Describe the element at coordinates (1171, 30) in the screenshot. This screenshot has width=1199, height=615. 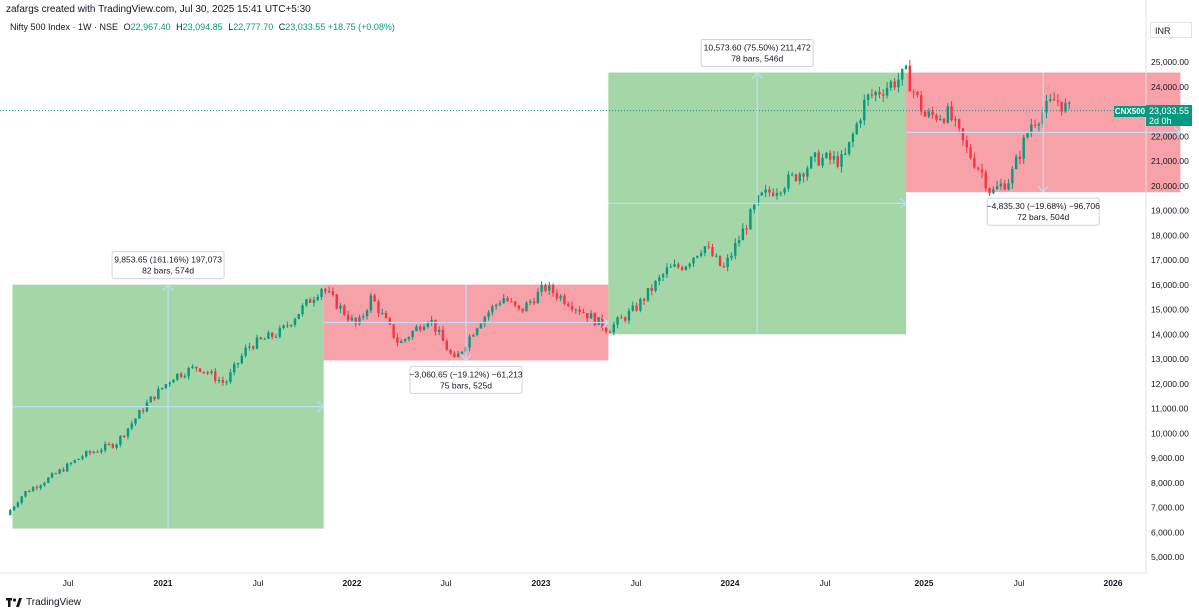
I see `currency-selector: INR` at that location.